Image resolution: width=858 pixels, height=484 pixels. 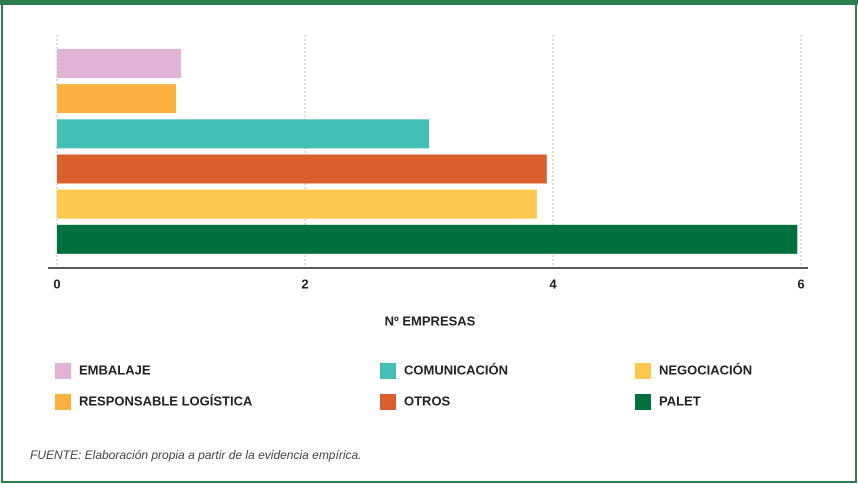 What do you see at coordinates (166, 400) in the screenshot?
I see `legend-label: RESPONSABLE LOGÍSTICA` at bounding box center [166, 400].